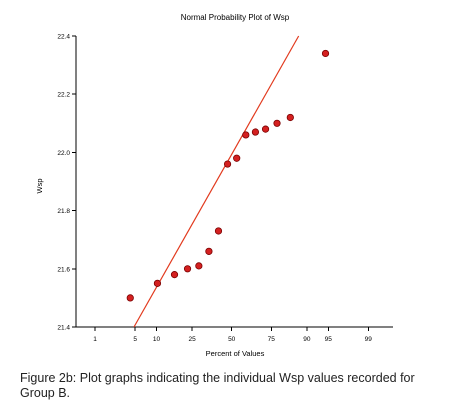 The image size is (449, 412). I want to click on y-tick-label: 21.4, so click(63, 328).